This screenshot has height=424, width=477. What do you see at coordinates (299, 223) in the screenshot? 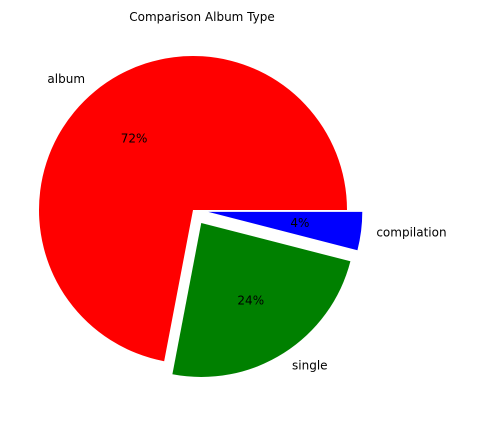
I see `pct-label-compilation: 4%` at bounding box center [299, 223].